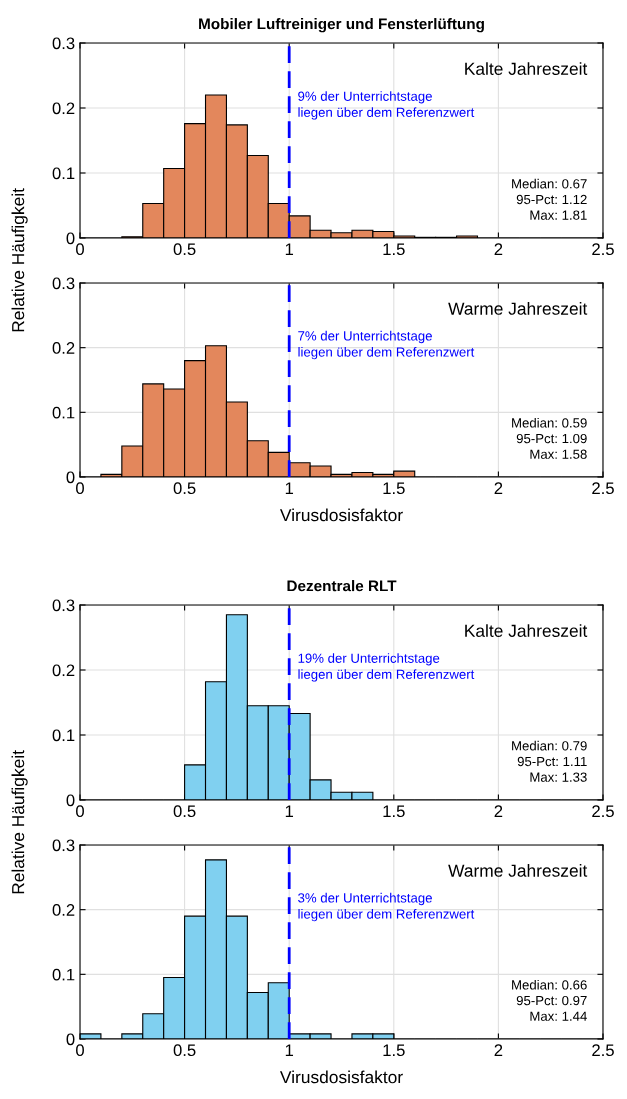 The image size is (627, 1099). I want to click on annotation: Median: 0.66 95-Pct: 0.97 Max: 1.44, so click(549, 1000).